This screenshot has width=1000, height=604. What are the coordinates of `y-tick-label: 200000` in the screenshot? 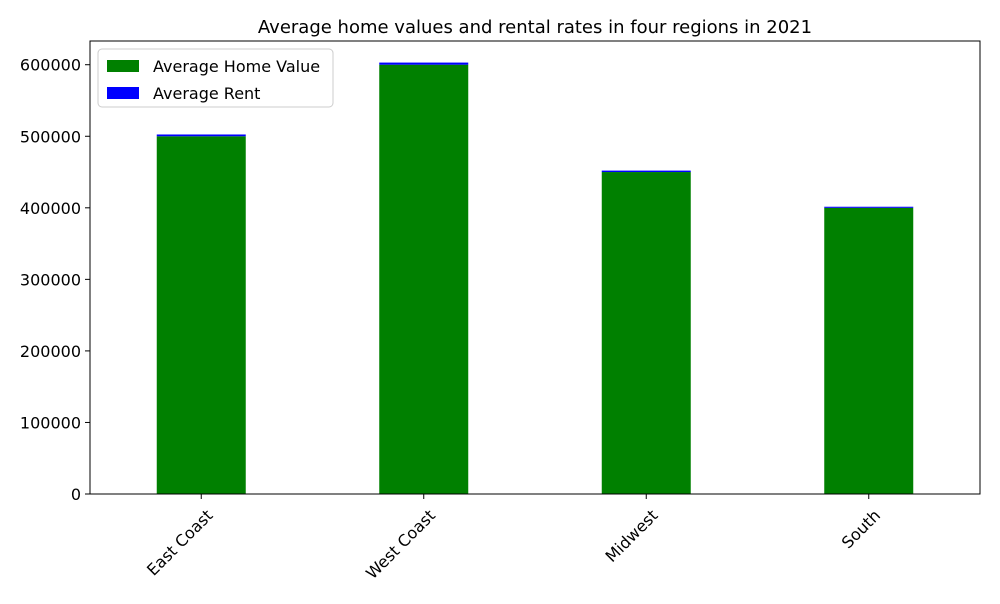 It's located at (50, 351).